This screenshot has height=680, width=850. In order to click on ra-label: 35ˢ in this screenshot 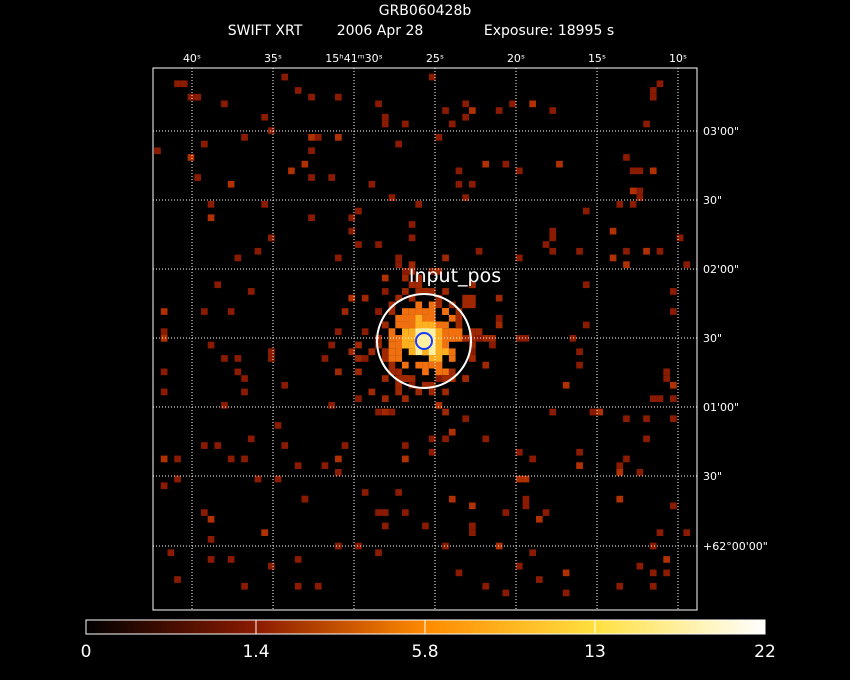, I will do `click(273, 58)`.